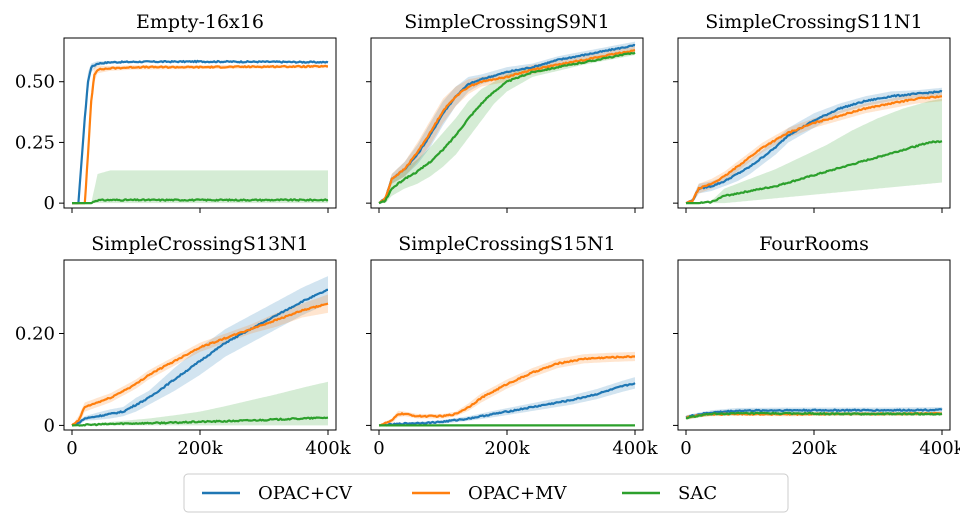 This screenshot has height=516, width=960. I want to click on panel-2: SimpleCrossingS9N1, so click(505, 112).